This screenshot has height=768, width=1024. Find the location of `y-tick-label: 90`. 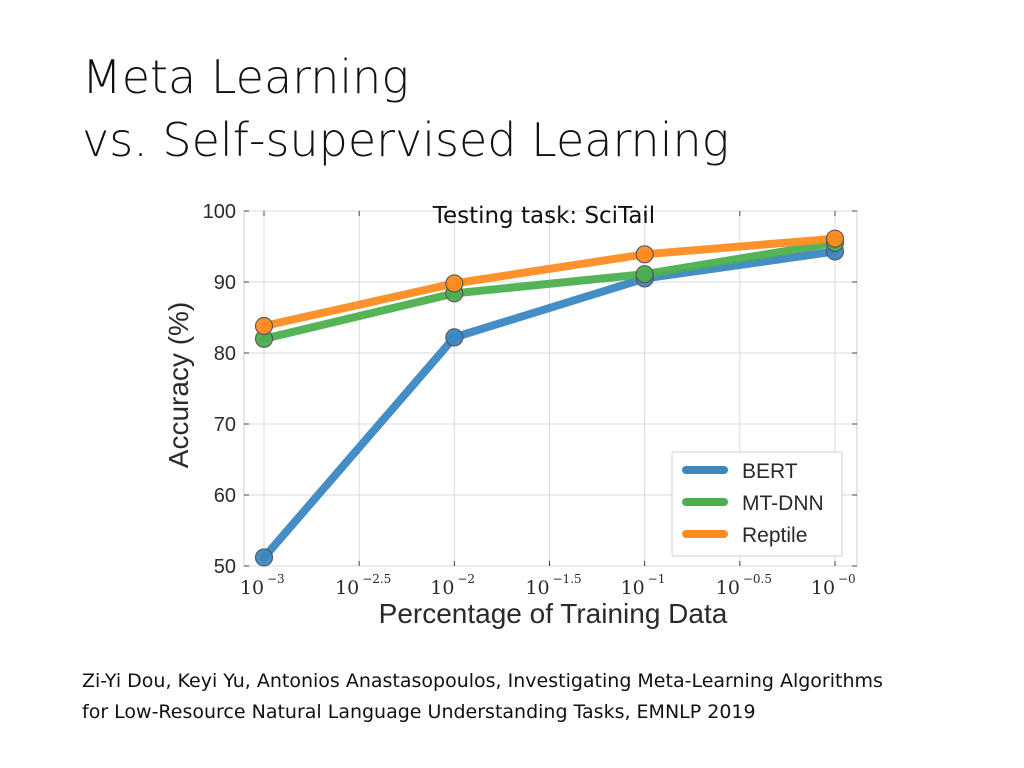

y-tick-label: 90 is located at coordinates (225, 283).